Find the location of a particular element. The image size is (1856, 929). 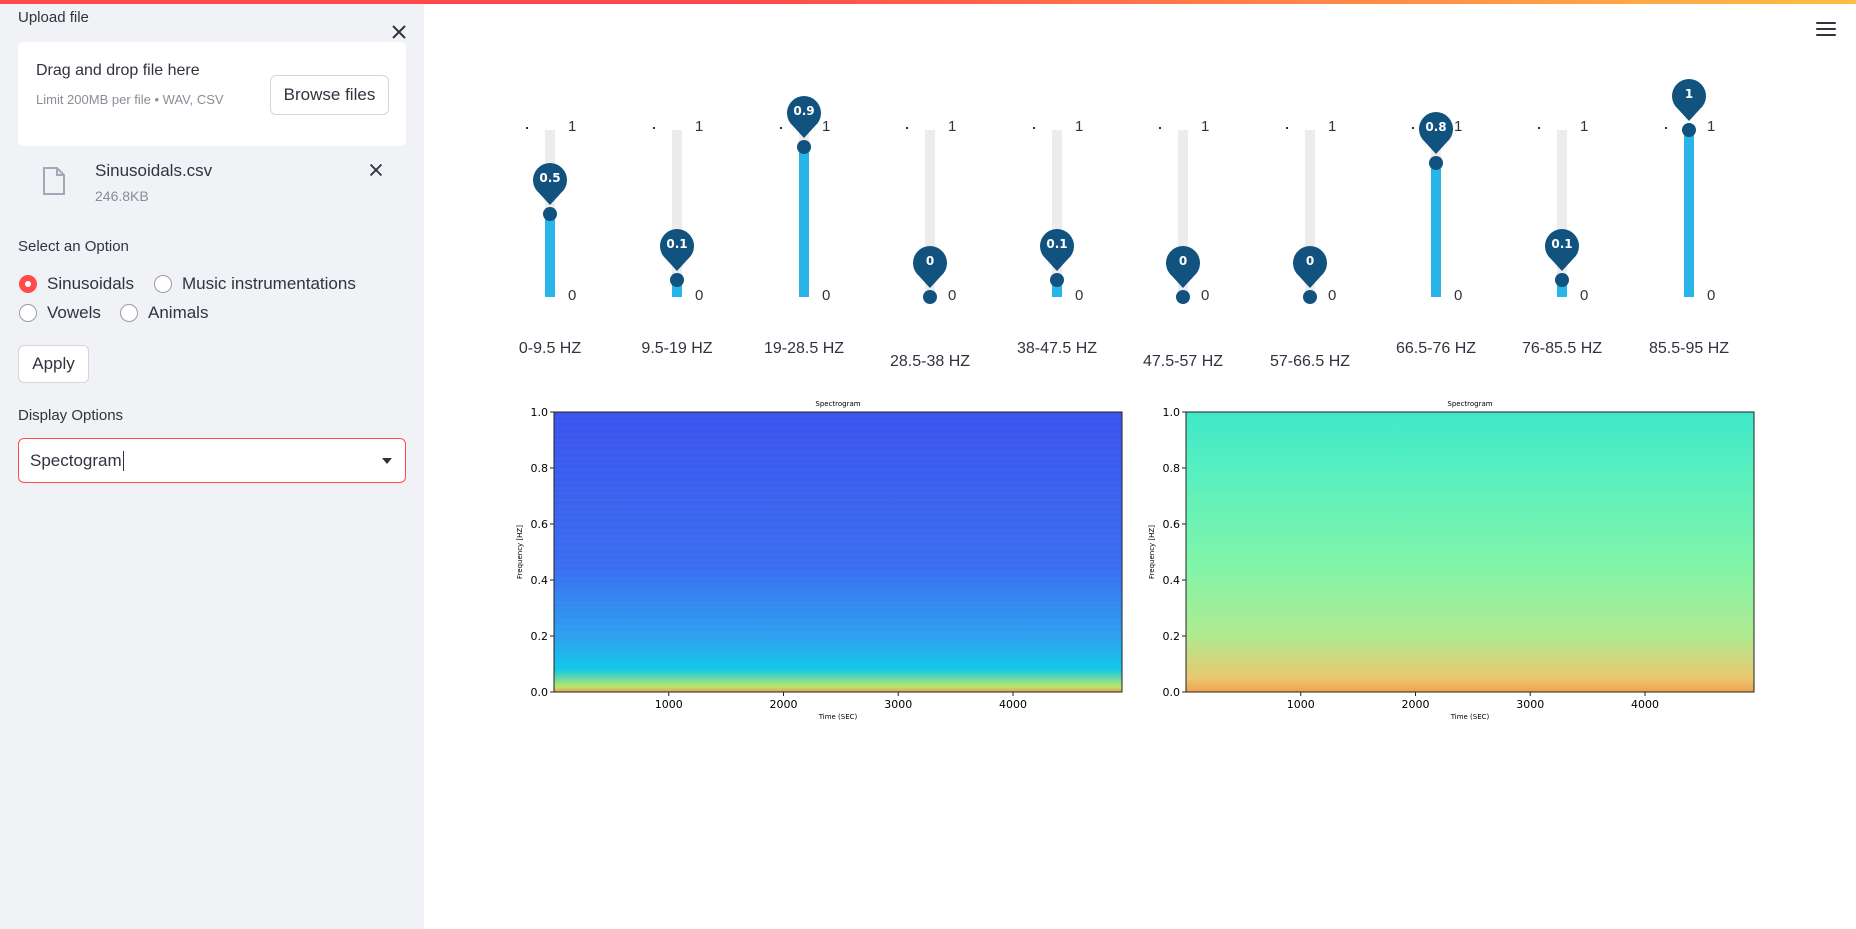

slider-value-pin: 0.1 is located at coordinates (1562, 250).